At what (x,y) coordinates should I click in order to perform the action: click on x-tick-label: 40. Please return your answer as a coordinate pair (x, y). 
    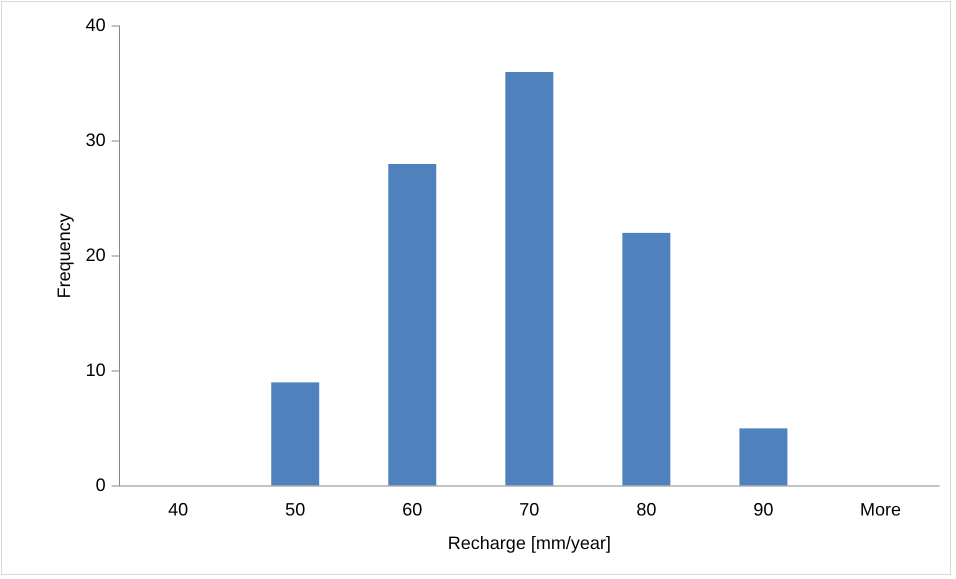
    Looking at the image, I should click on (178, 510).